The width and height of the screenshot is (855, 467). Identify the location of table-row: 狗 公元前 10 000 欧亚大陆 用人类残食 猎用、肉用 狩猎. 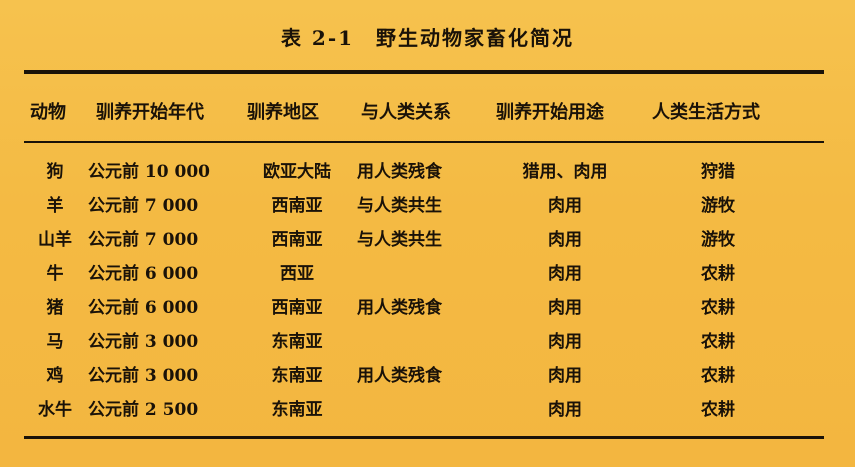
(427, 172).